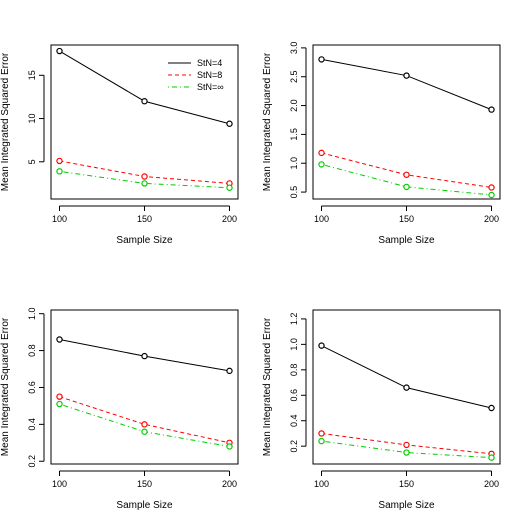 This screenshot has width=525, height=525. What do you see at coordinates (298, 120) in the screenshot?
I see `y-axis: 0.5 1.0 1.5 2.0 2.5 3.0` at bounding box center [298, 120].